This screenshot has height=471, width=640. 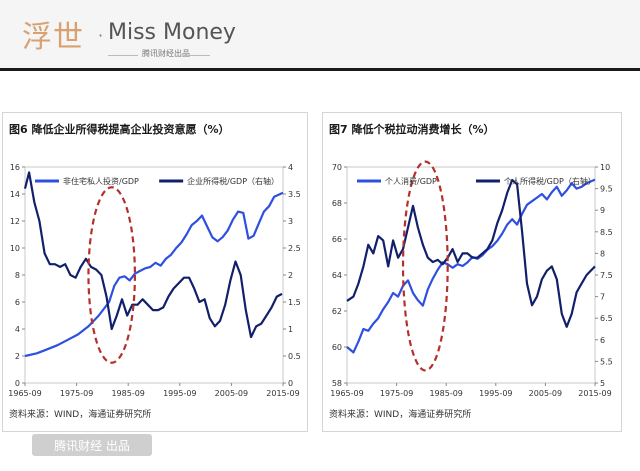 I want to click on y-tick-label: 70, so click(x=337, y=167).